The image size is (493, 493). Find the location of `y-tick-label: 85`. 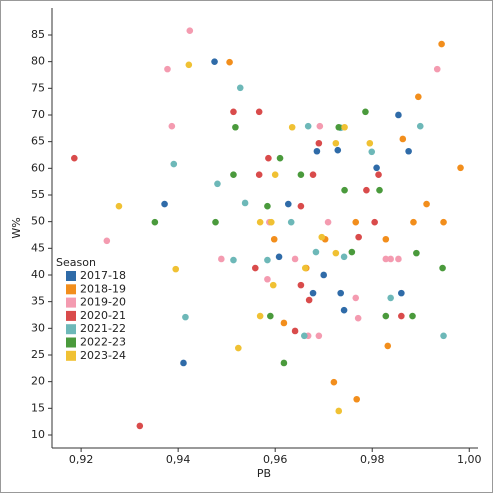

y-tick-label: 85 is located at coordinates (38, 34).